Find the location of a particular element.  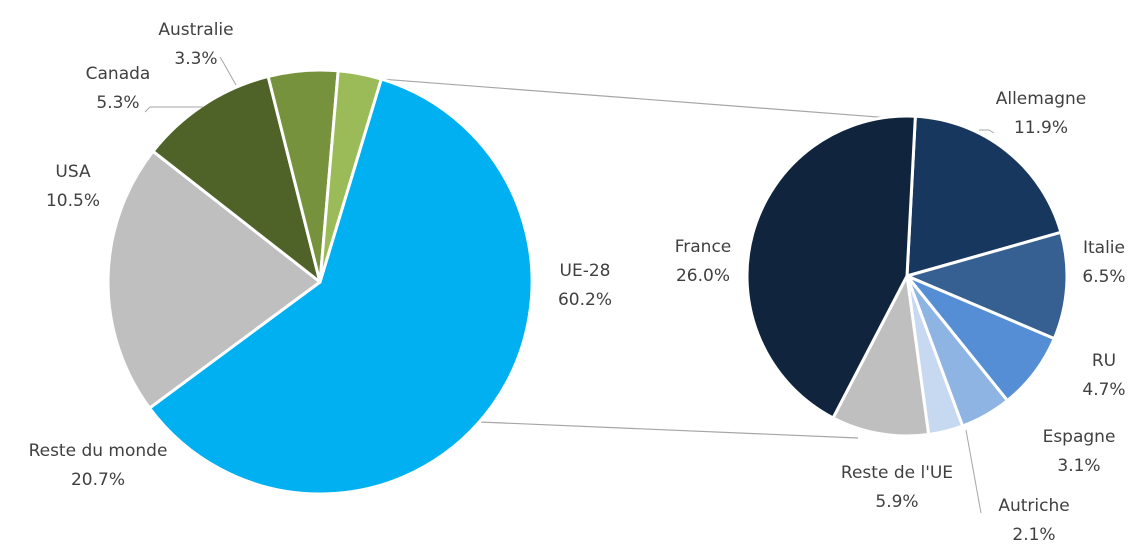

category-name: Espagne is located at coordinates (1079, 437).